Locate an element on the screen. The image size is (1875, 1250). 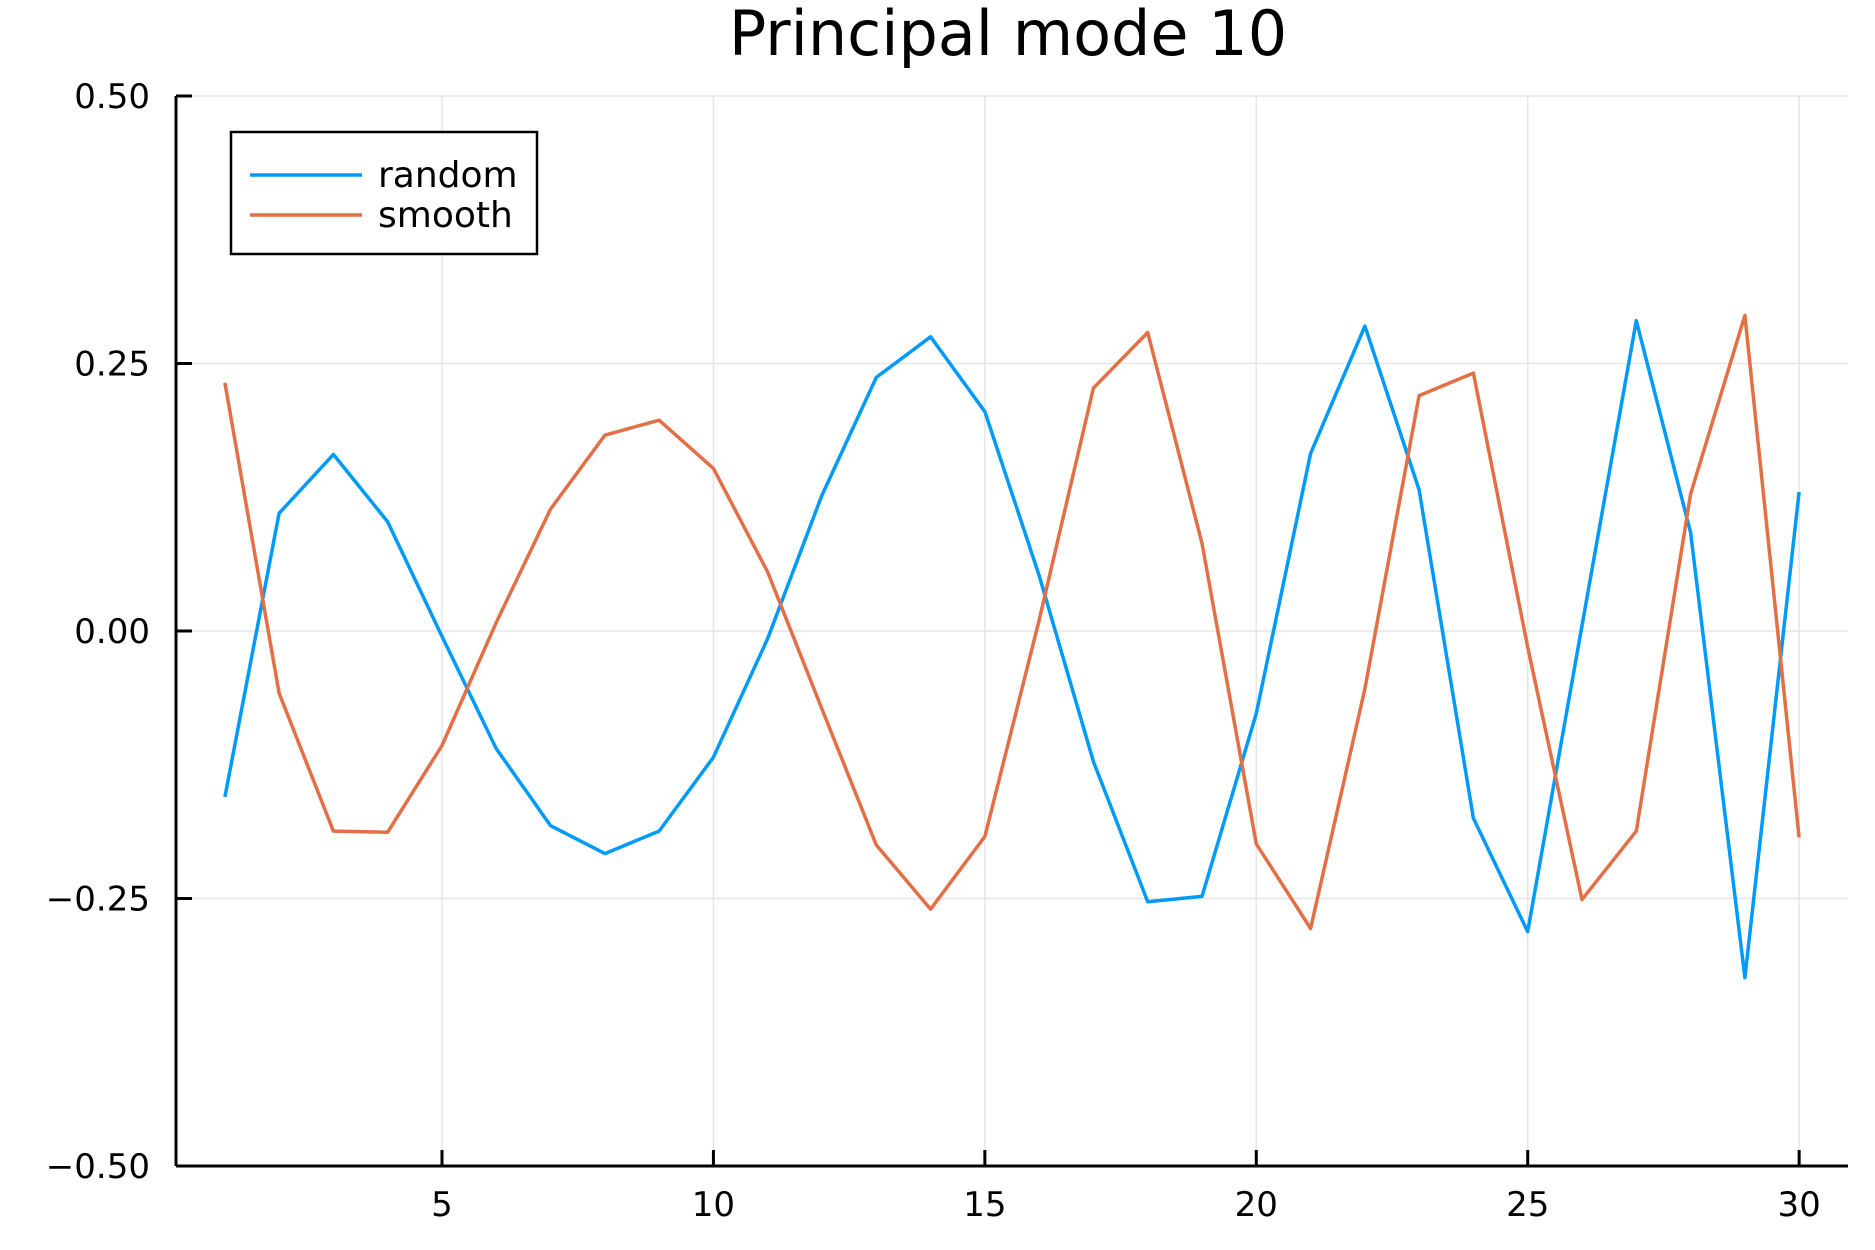
x-tick-label: 5 is located at coordinates (442, 1205).